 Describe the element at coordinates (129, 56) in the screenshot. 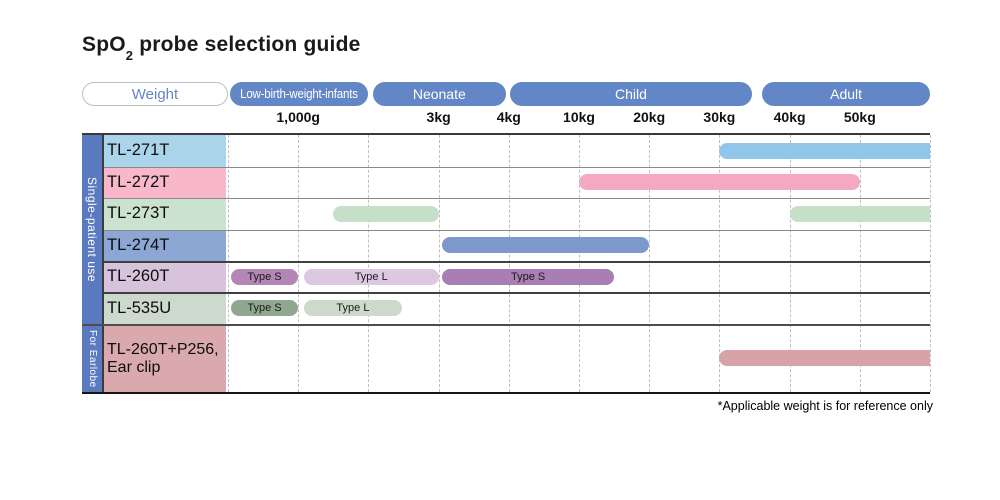

I see `title-subscript: 2` at that location.